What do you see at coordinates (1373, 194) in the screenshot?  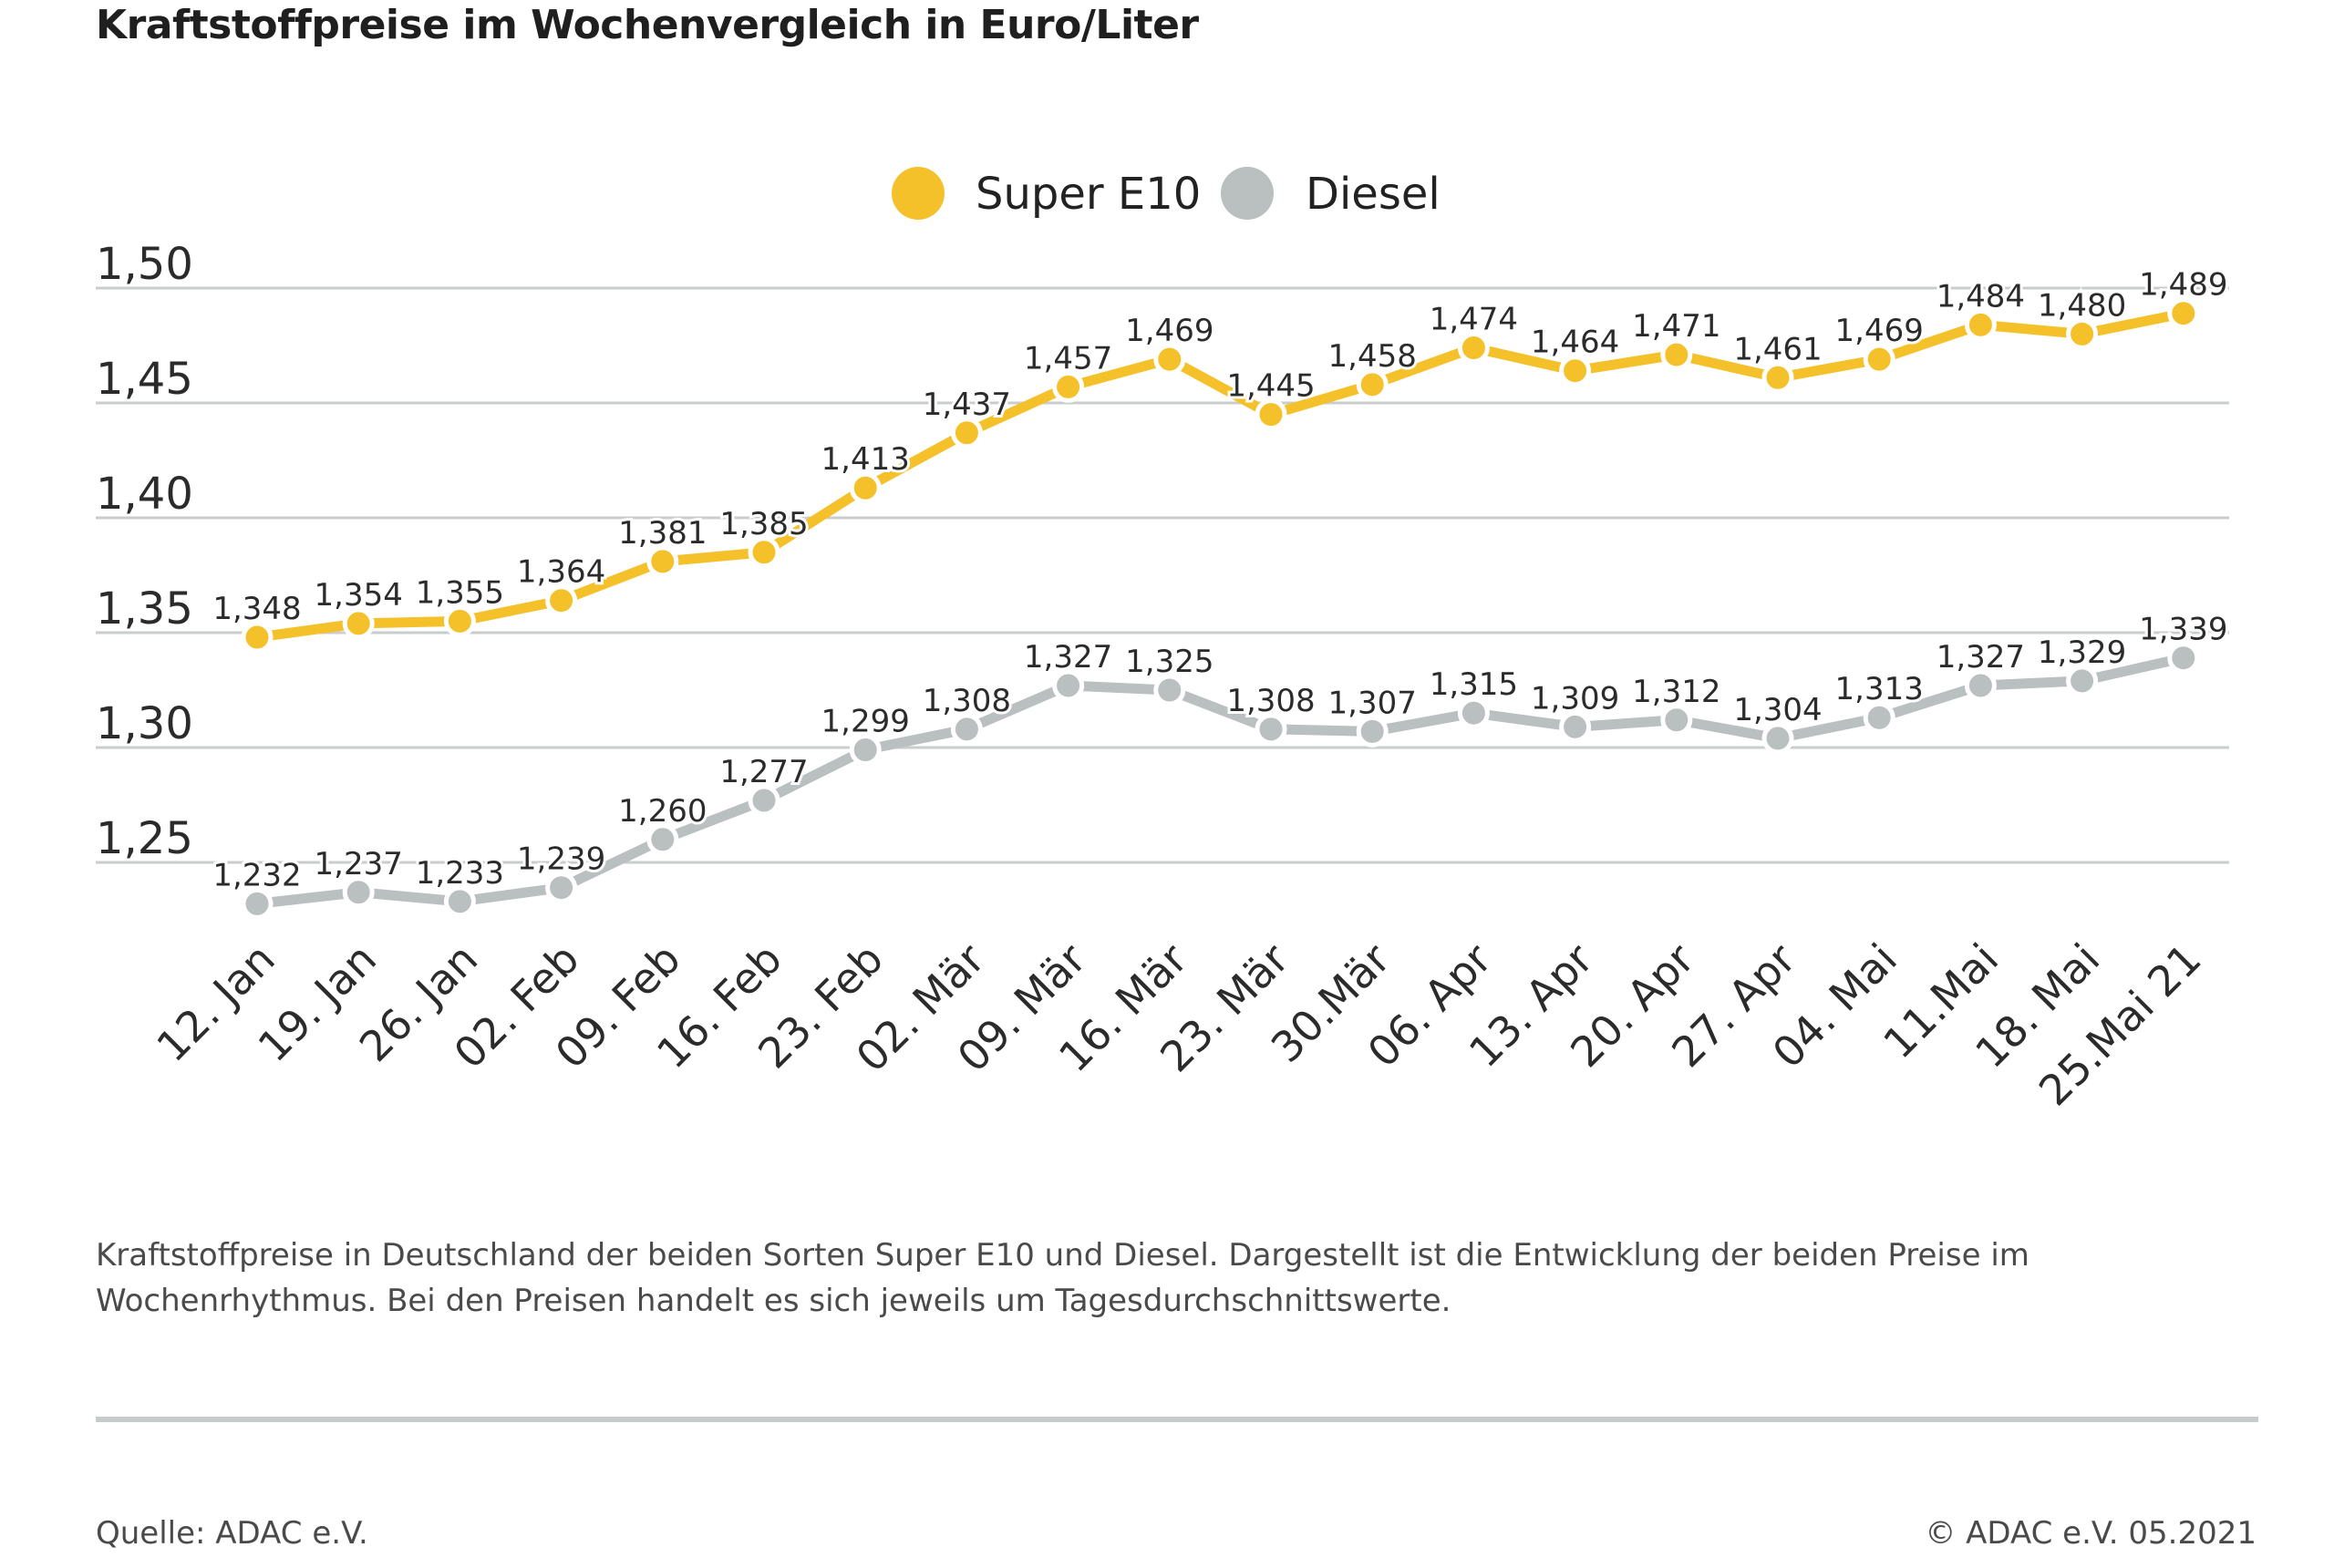 I see `legend-label: Diesel` at bounding box center [1373, 194].